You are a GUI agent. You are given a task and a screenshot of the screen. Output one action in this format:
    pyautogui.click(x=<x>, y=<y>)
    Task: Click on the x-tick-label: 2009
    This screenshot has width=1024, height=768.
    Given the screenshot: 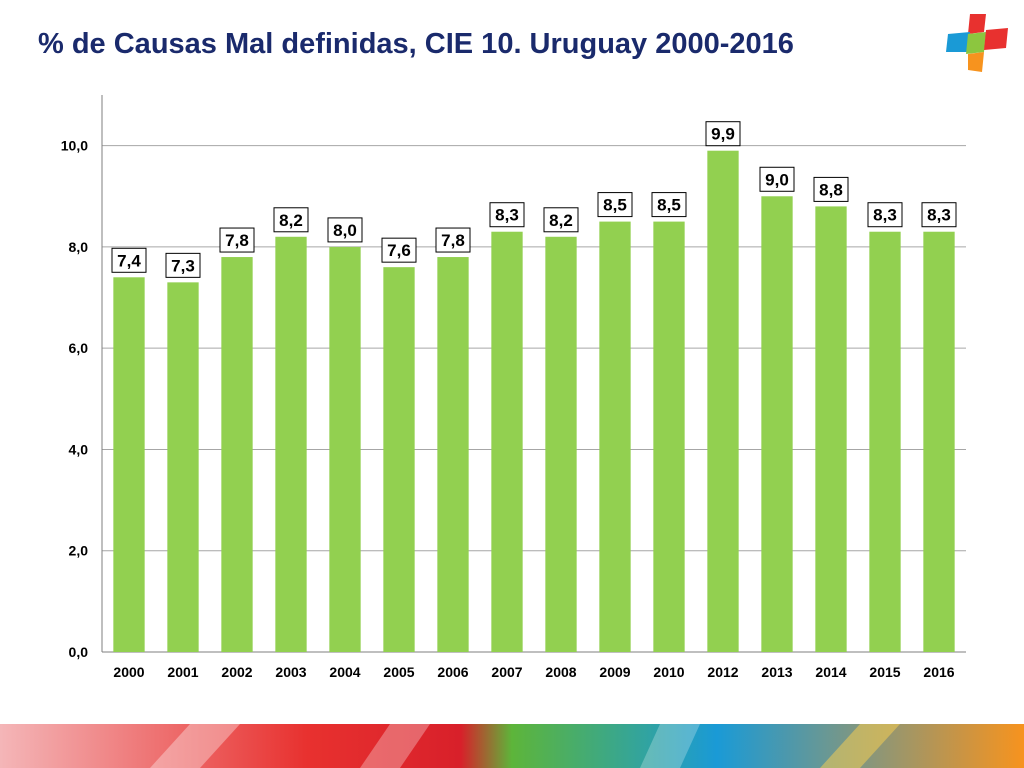 What is the action you would take?
    pyautogui.click(x=614, y=672)
    